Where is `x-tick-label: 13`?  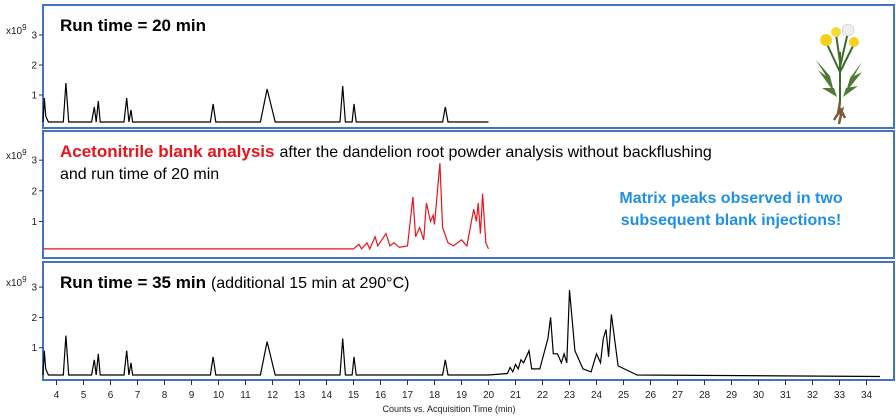 x-tick-label: 13 is located at coordinates (300, 395).